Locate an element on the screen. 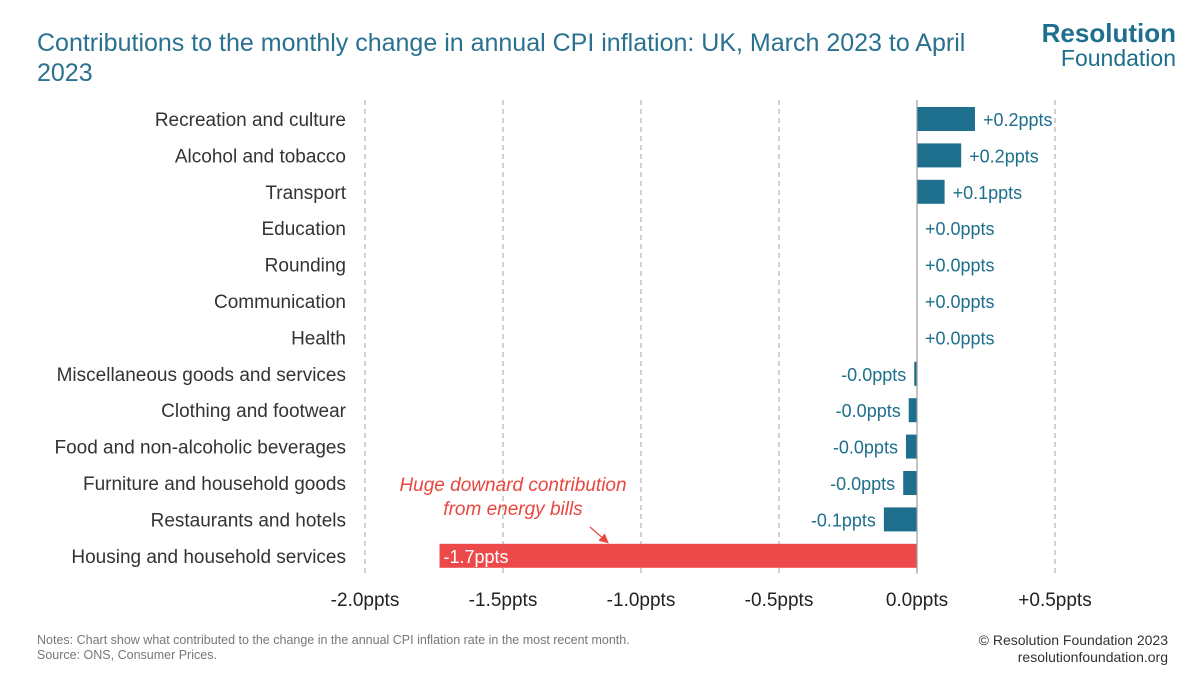  category-label: Clothing and footwear is located at coordinates (254, 411).